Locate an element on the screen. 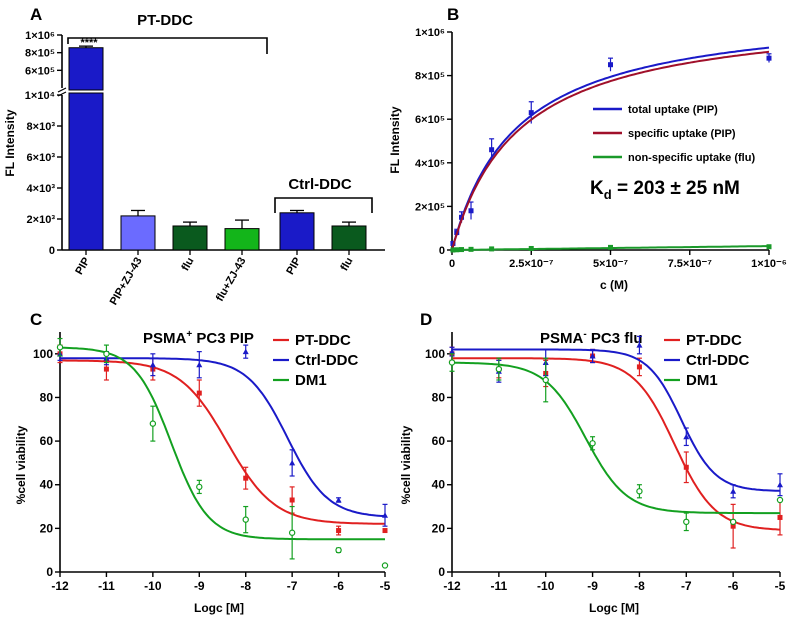 This screenshot has width=791, height=618. panel-b-x-label: c (M) is located at coordinates (614, 285).